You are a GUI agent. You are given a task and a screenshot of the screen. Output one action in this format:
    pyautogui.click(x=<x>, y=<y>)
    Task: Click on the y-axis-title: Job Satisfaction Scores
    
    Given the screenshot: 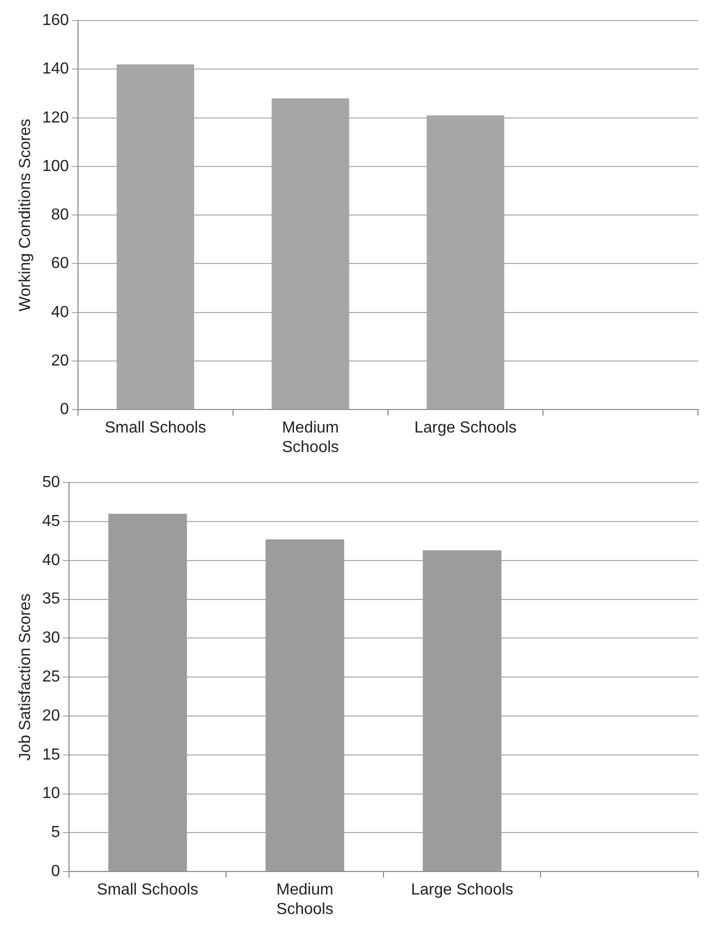 What is the action you would take?
    pyautogui.click(x=25, y=677)
    